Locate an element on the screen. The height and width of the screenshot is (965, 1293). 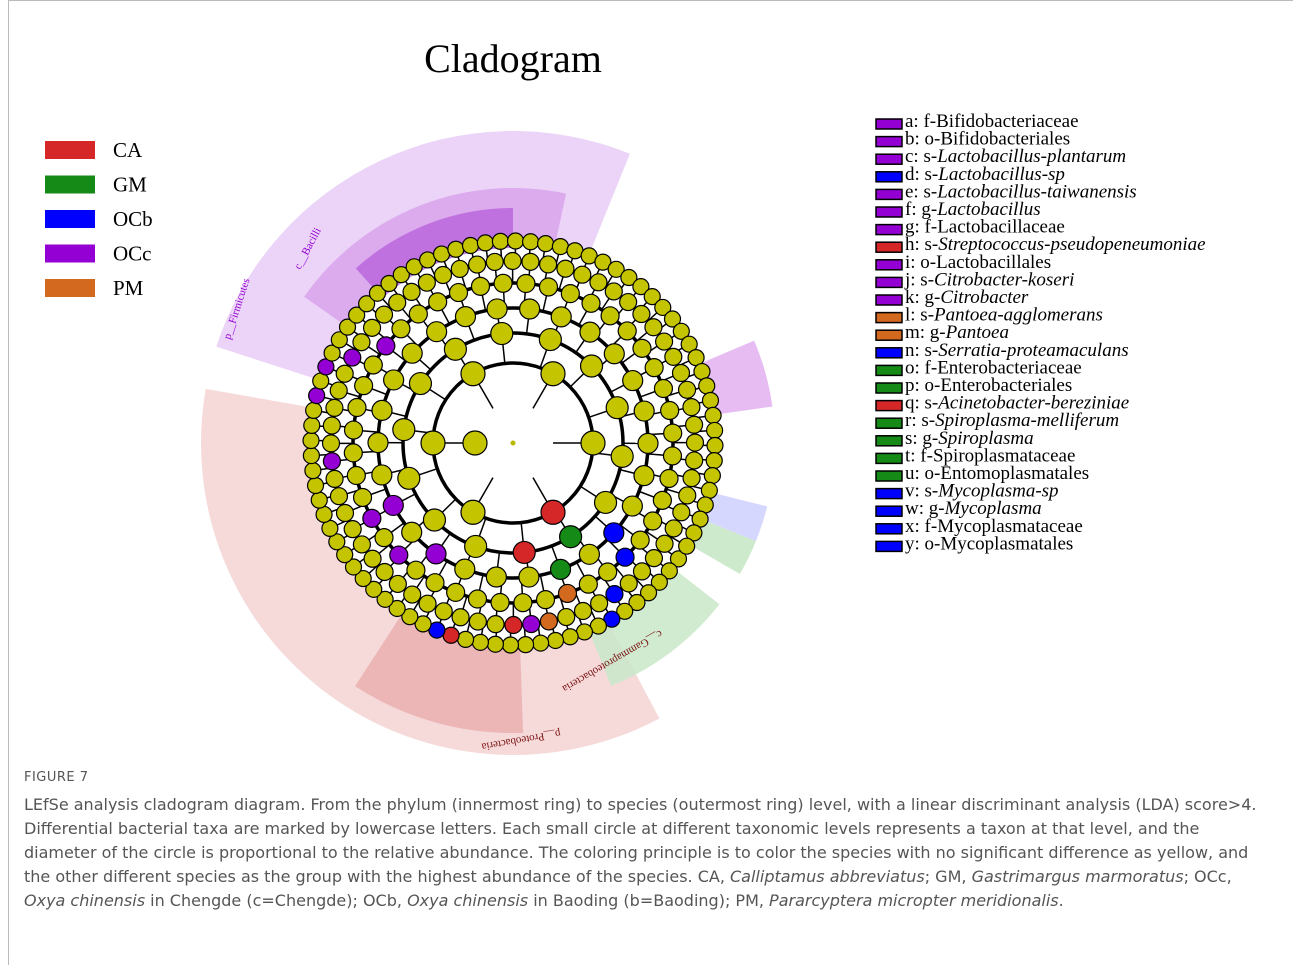
taxon-label: r: s-Spiroplasma-melliferum is located at coordinates (1012, 420).